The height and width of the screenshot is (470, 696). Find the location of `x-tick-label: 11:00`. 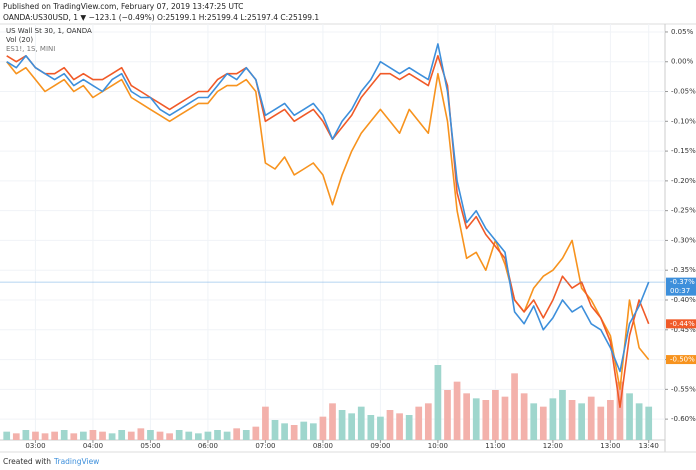

x-tick-label: 11:00 is located at coordinates (495, 446).